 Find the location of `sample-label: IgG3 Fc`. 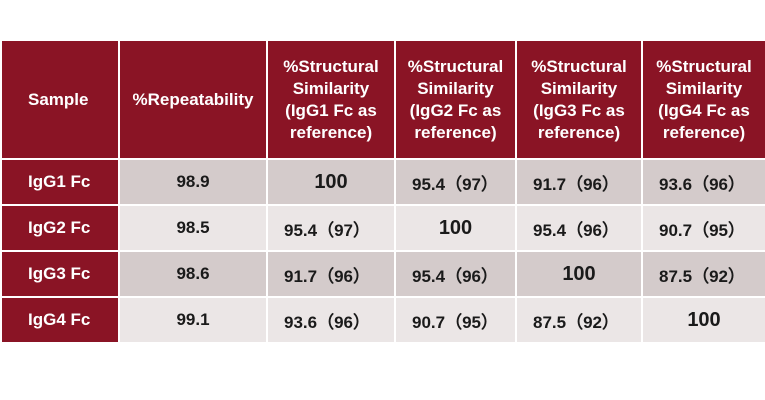

sample-label: IgG3 Fc is located at coordinates (60, 274).